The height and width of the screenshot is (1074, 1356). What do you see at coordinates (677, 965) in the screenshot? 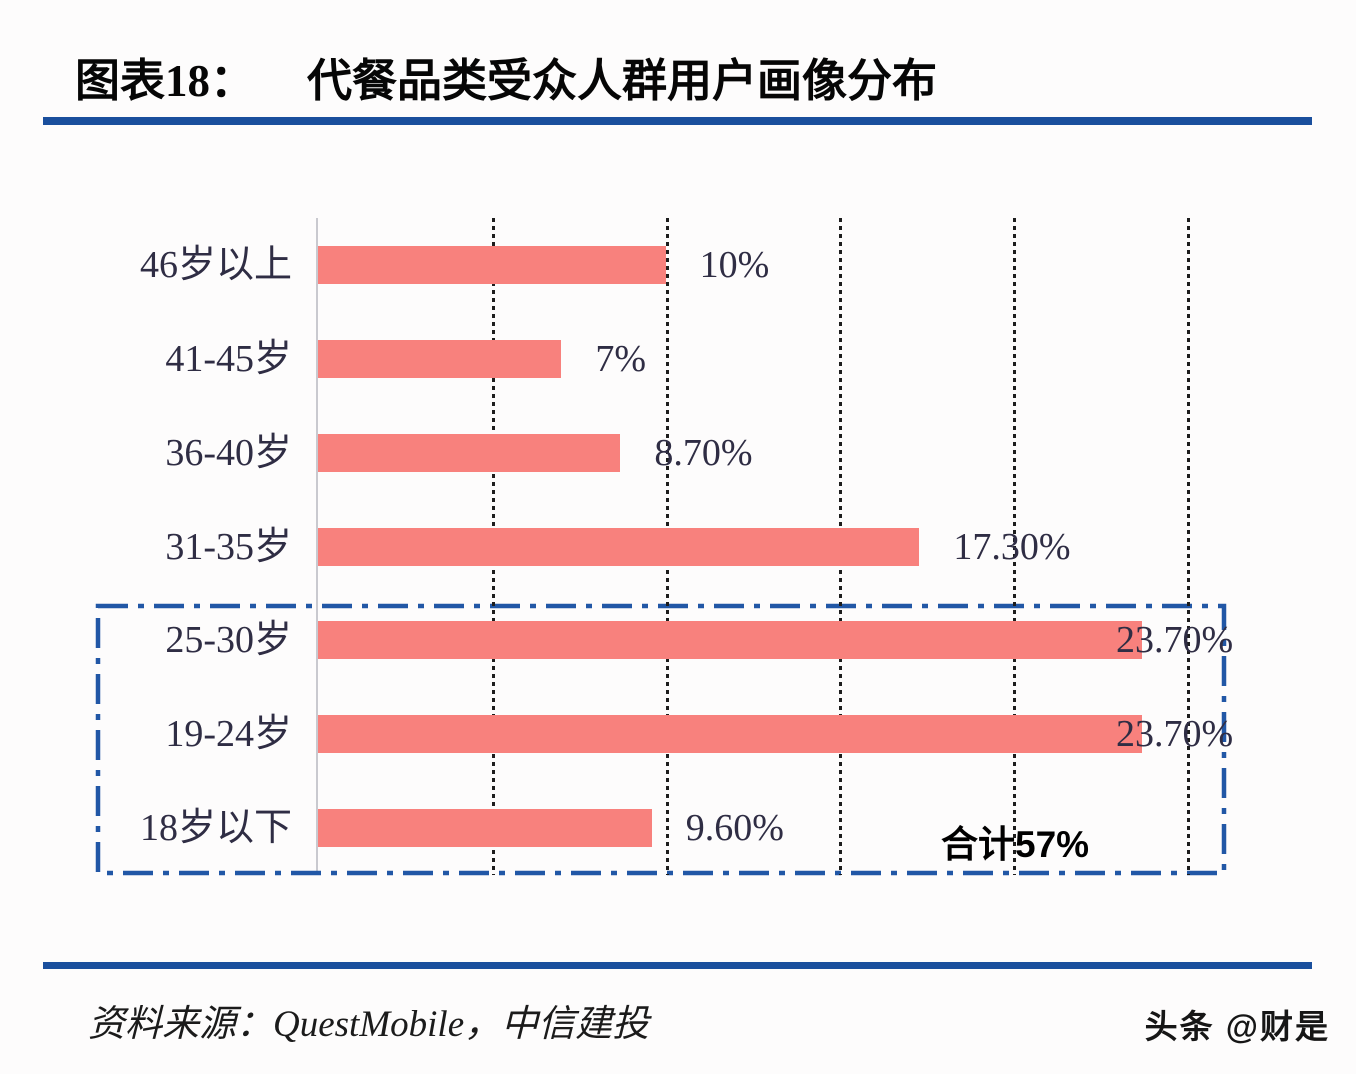
I see `footer-rule` at bounding box center [677, 965].